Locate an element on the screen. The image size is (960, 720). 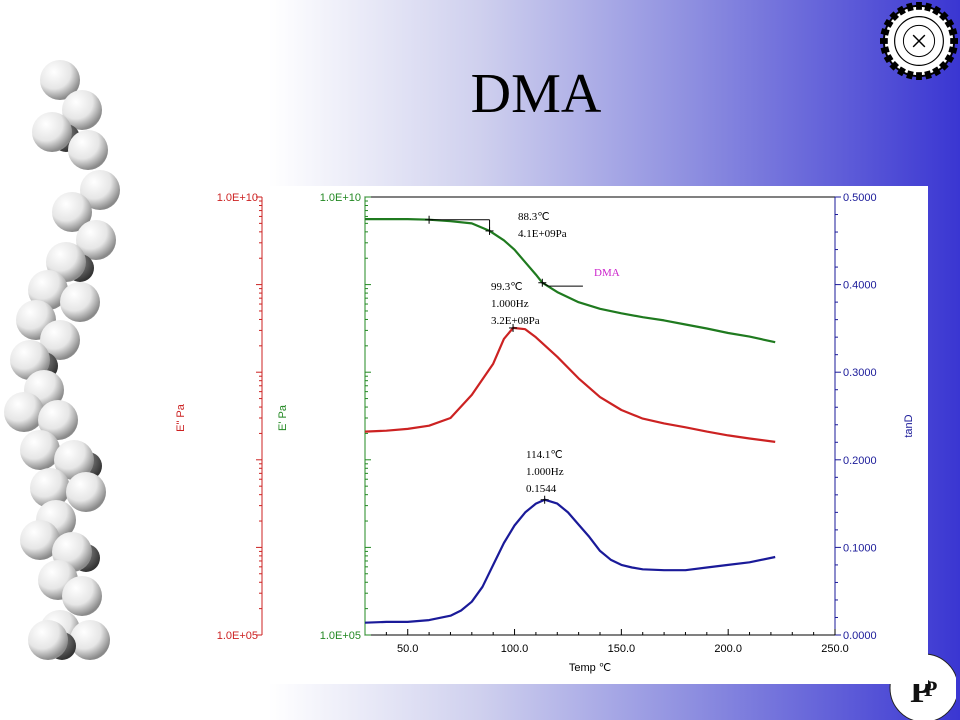
x-tick-label: 50.0 is located at coordinates (407, 649).